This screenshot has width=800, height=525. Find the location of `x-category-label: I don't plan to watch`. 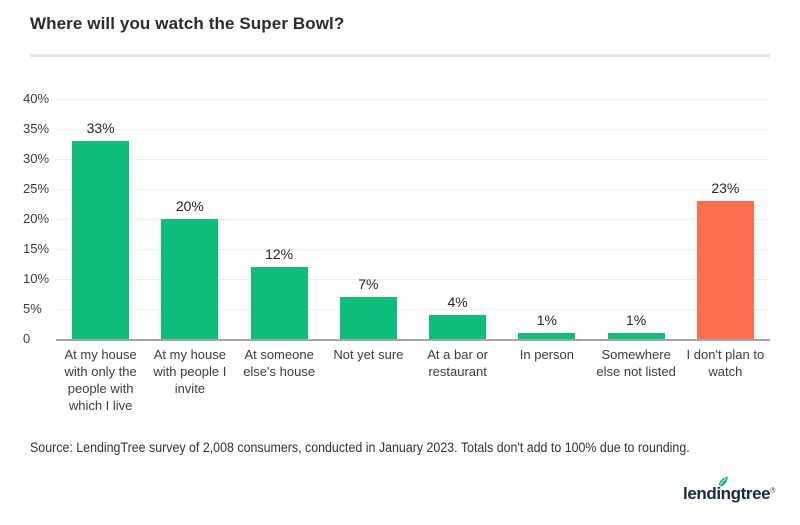

x-category-label: I don't plan to watch is located at coordinates (725, 363).